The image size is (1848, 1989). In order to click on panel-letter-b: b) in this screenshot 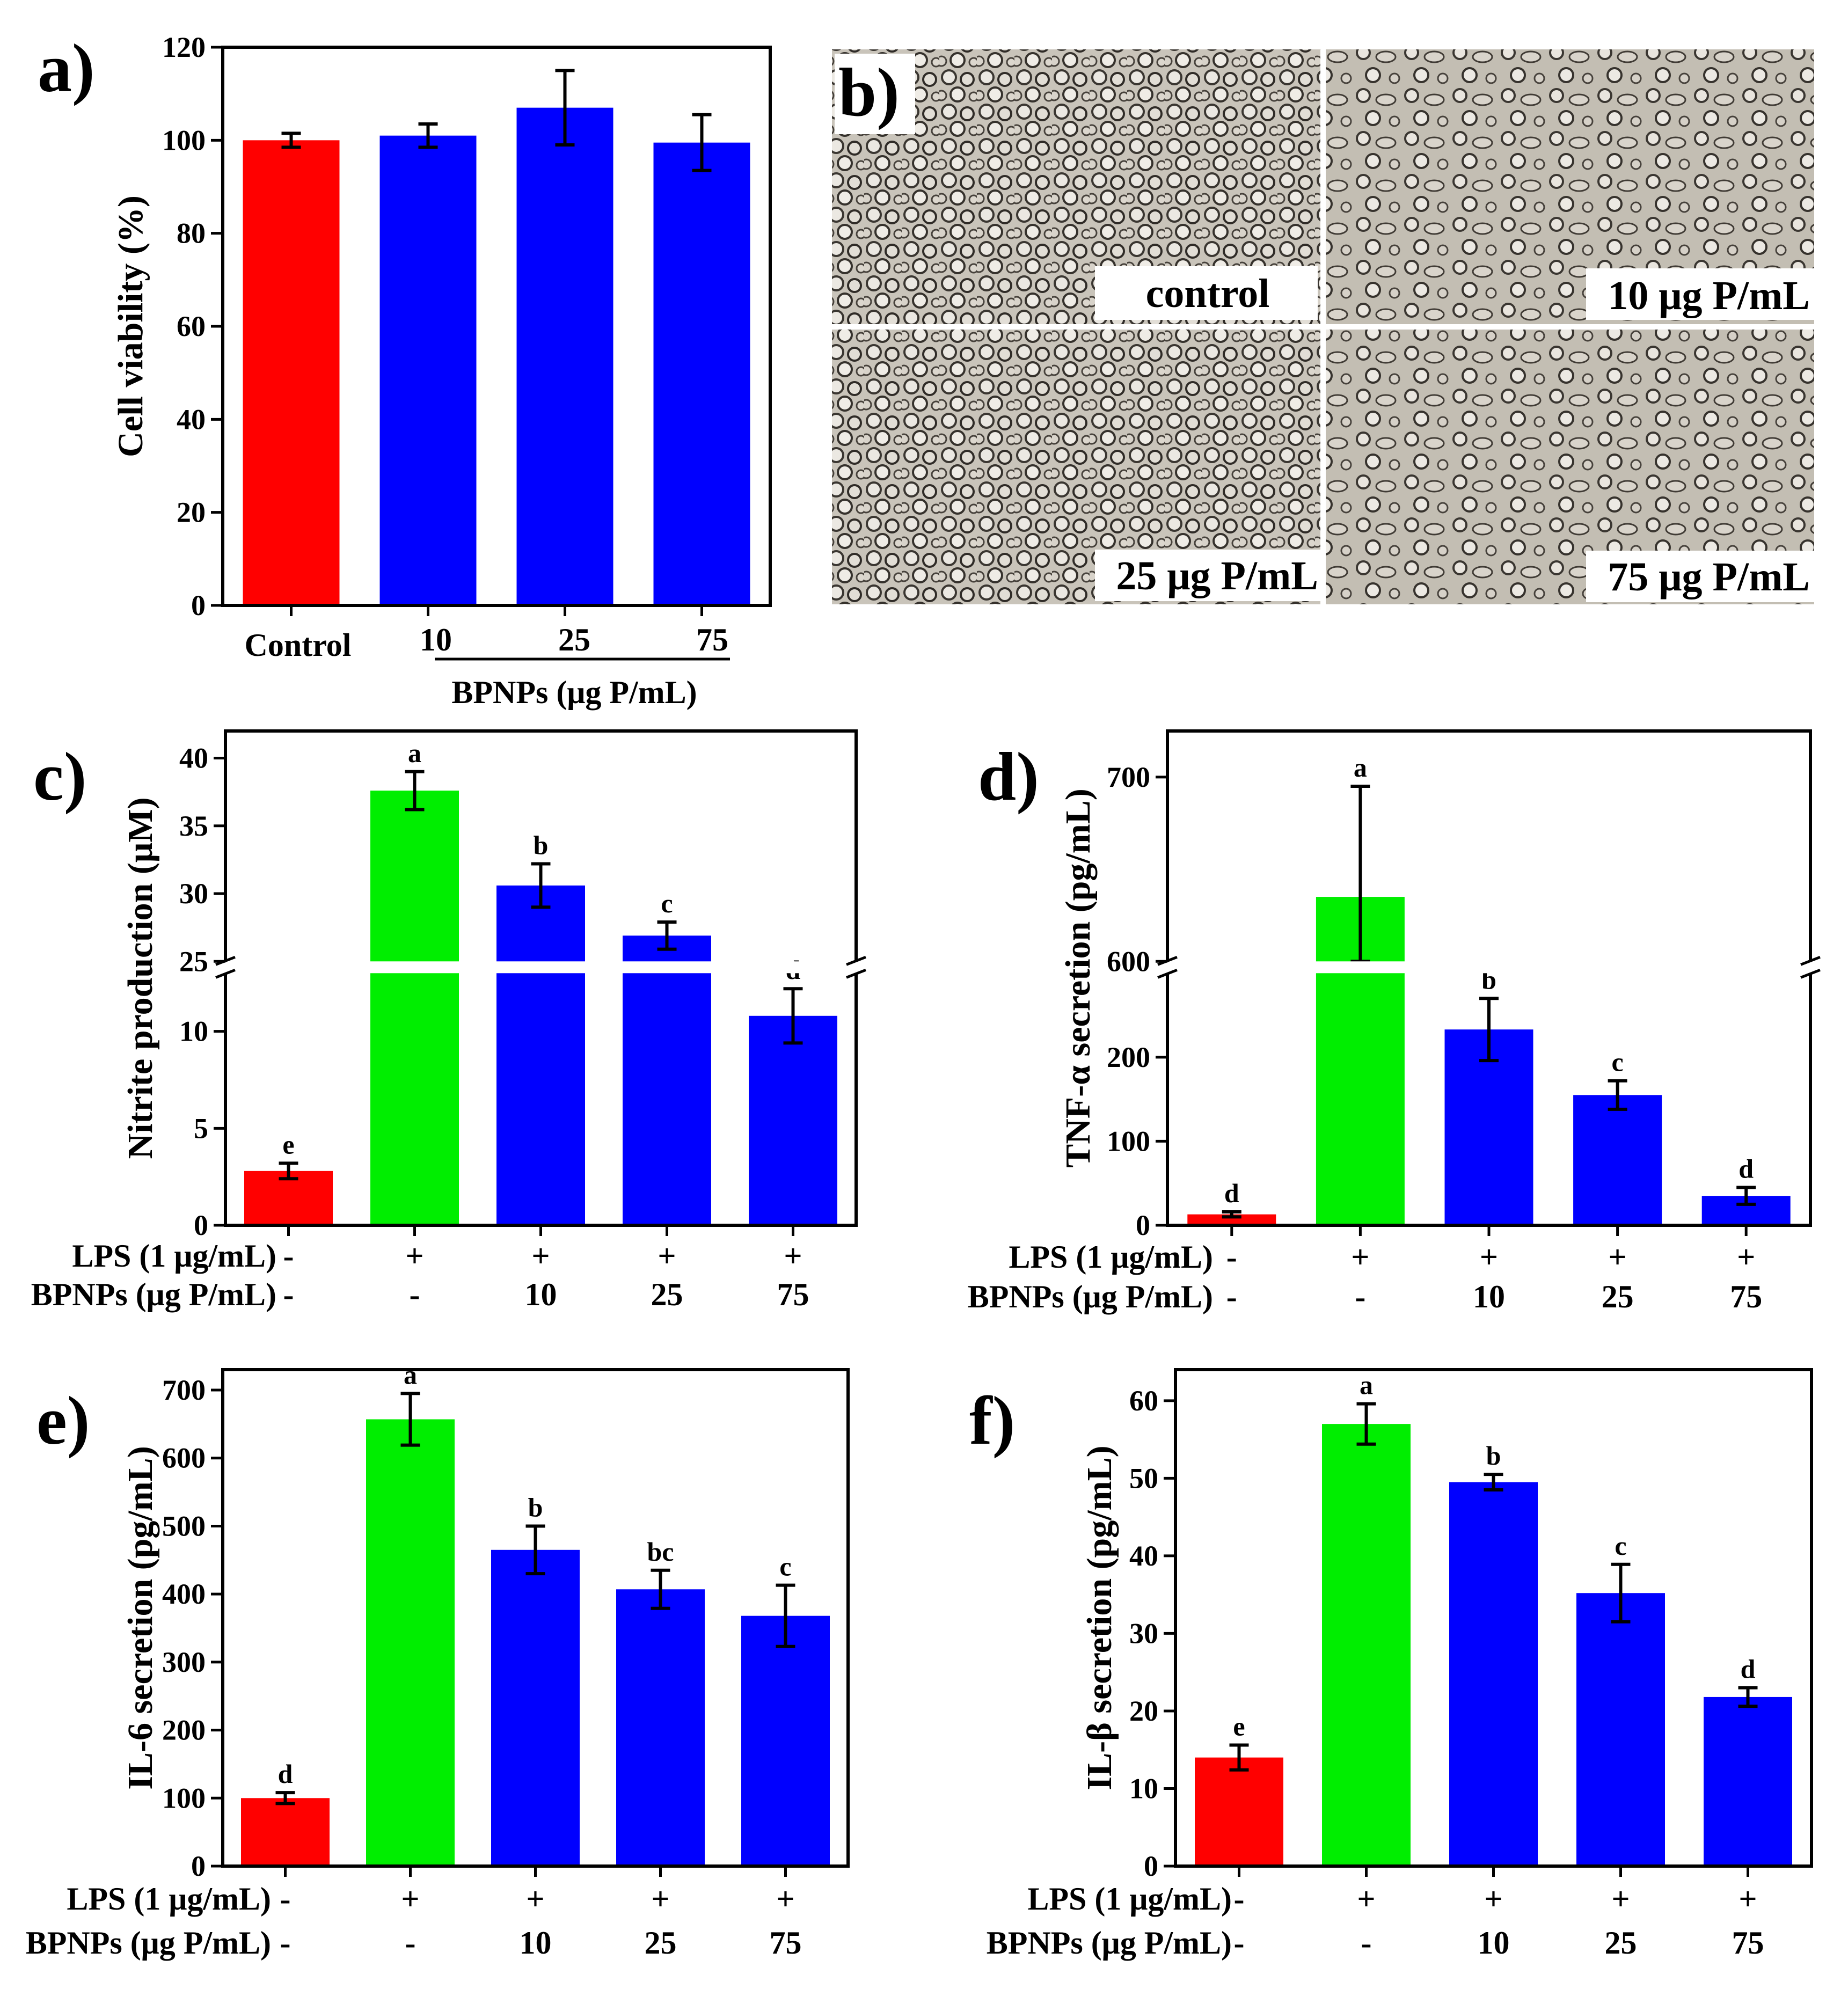, I will do `click(869, 92)`.